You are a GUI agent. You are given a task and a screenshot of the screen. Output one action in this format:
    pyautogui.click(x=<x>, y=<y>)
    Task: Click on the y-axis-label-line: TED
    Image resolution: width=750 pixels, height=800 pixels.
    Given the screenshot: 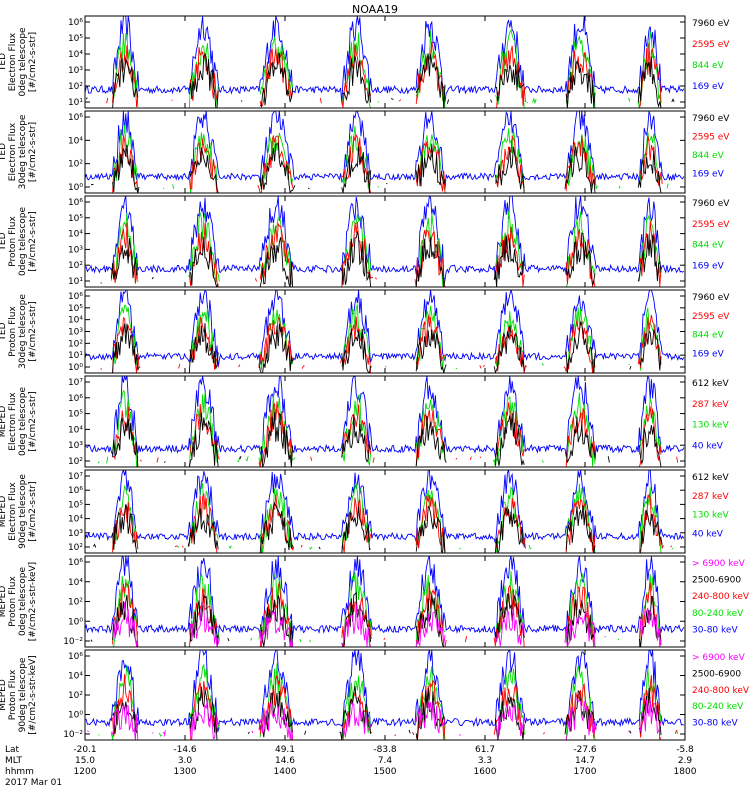 What is the action you would take?
    pyautogui.click(x=4, y=331)
    